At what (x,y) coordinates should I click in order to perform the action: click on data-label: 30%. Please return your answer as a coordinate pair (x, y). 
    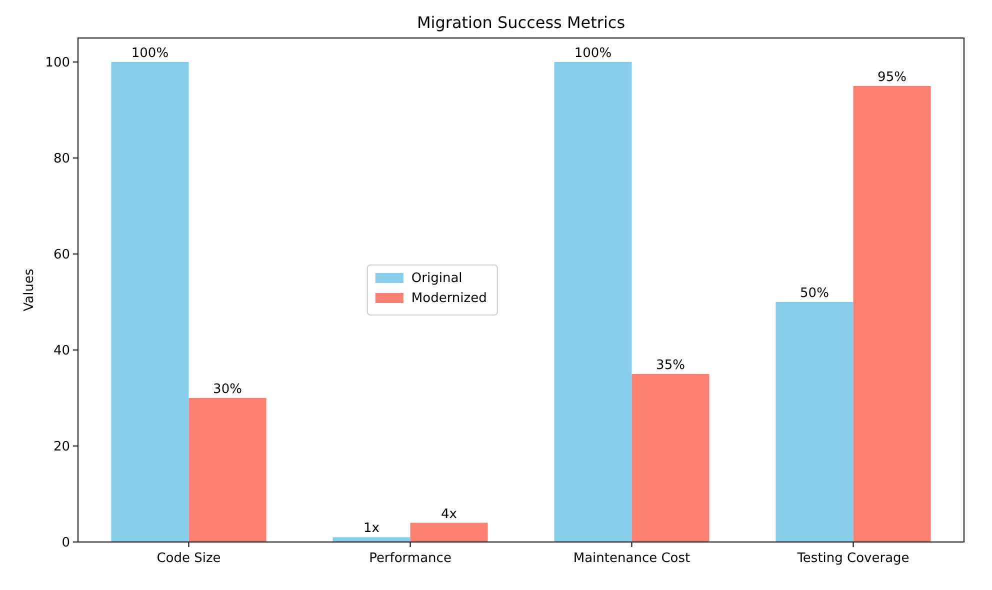
    Looking at the image, I should click on (227, 389).